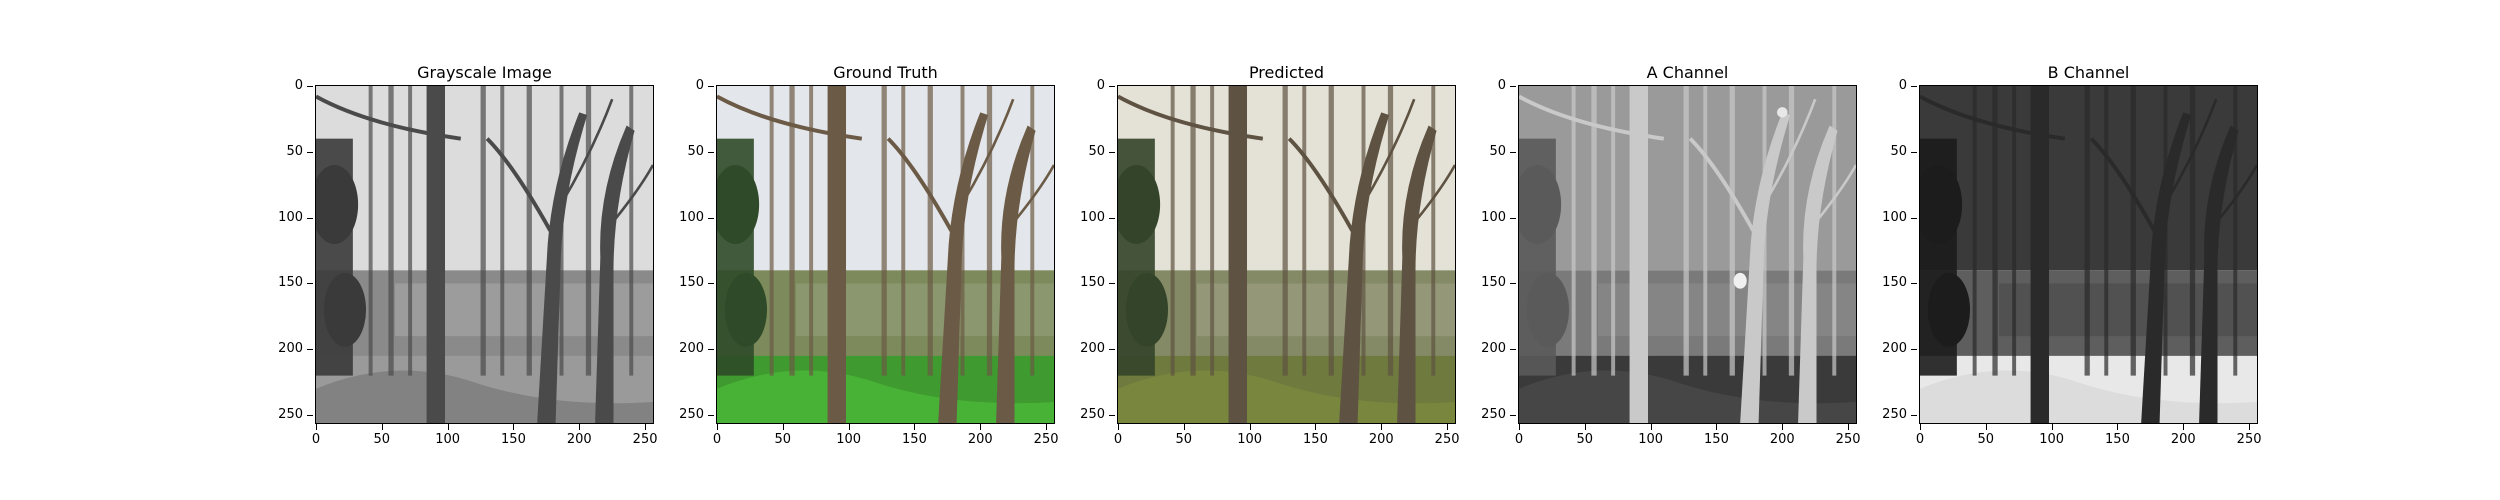  I want to click on b-image, so click(2088, 254).